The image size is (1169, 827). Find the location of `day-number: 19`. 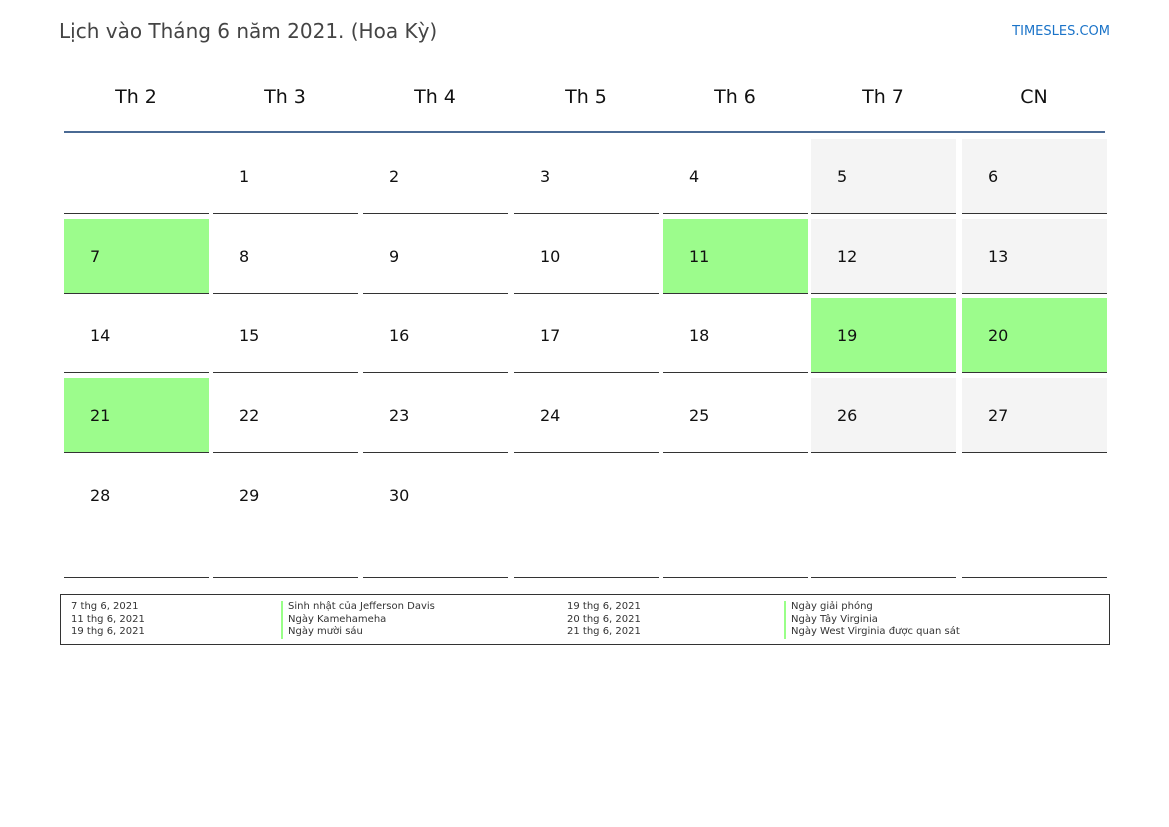

day-number: 19 is located at coordinates (847, 335).